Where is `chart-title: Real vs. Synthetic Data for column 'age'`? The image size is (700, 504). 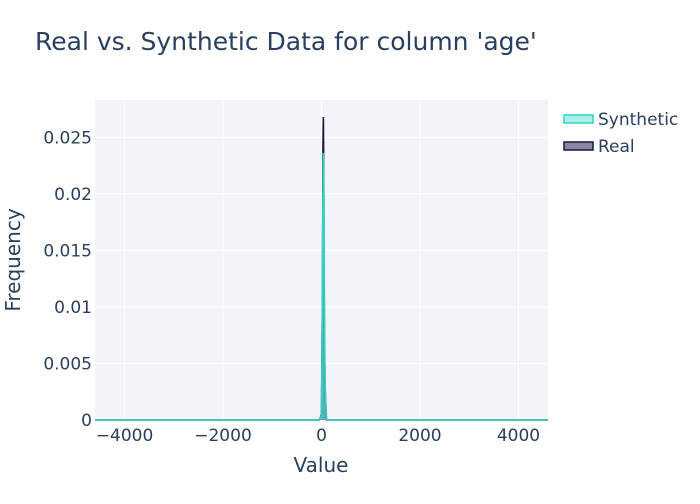
chart-title: Real vs. Synthetic Data for column 'age' is located at coordinates (286, 41).